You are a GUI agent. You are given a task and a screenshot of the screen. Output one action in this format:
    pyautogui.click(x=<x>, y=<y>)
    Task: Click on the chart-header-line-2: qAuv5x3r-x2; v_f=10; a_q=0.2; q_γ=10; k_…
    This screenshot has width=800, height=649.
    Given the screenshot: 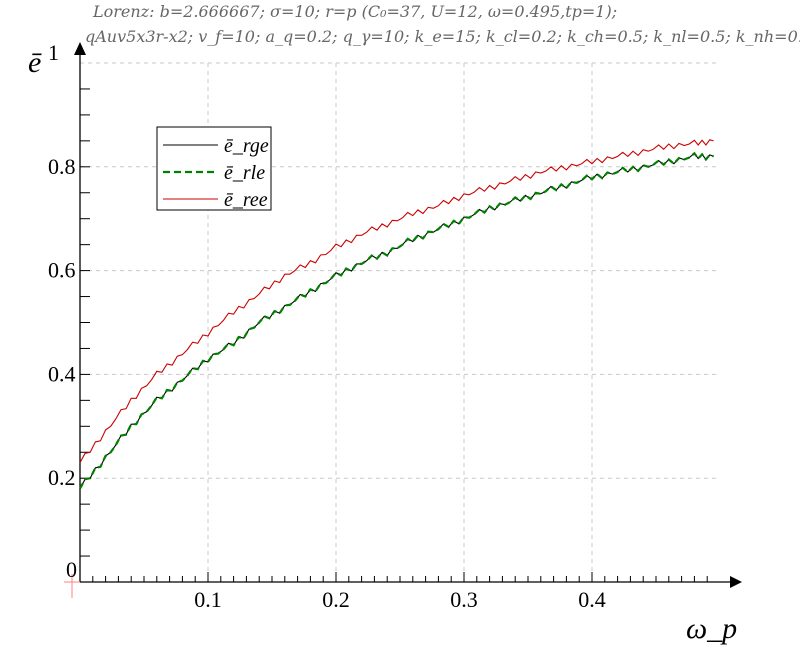 What is the action you would take?
    pyautogui.click(x=442, y=36)
    